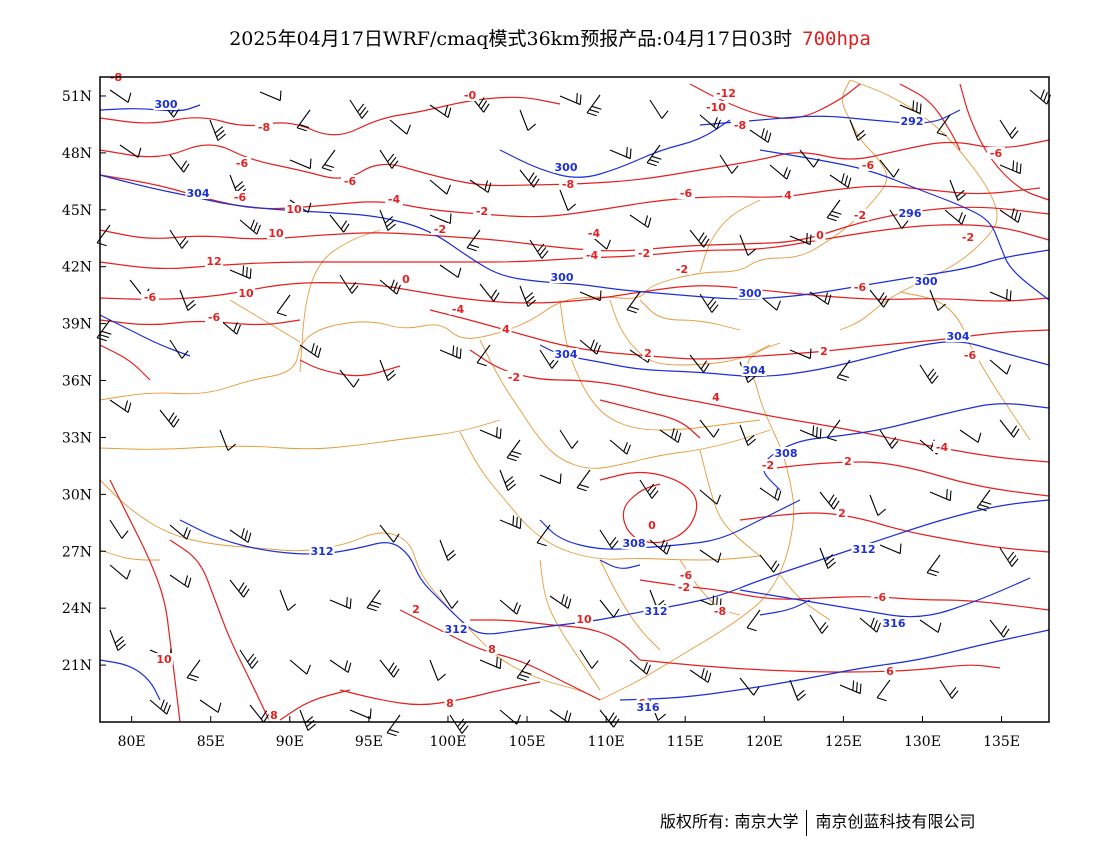 The width and height of the screenshot is (1100, 850). What do you see at coordinates (729, 821) in the screenshot?
I see `copyright-left: 版权所有: 南京大学` at bounding box center [729, 821].